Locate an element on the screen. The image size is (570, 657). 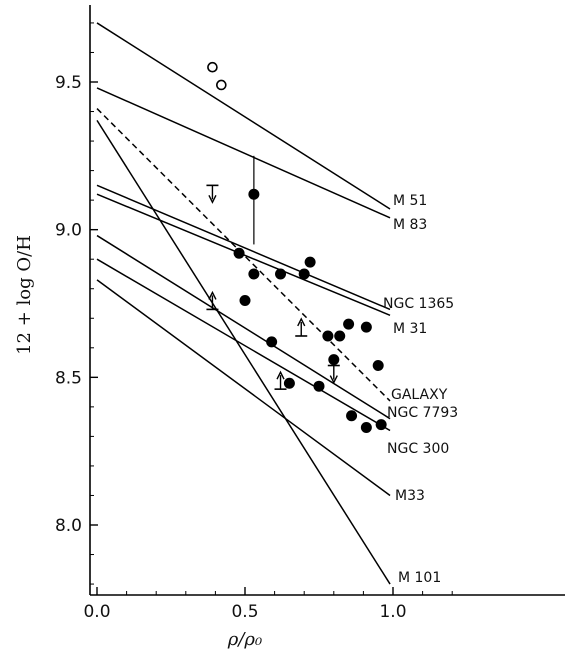
y-tick-label: 8.0 is located at coordinates (68, 526).